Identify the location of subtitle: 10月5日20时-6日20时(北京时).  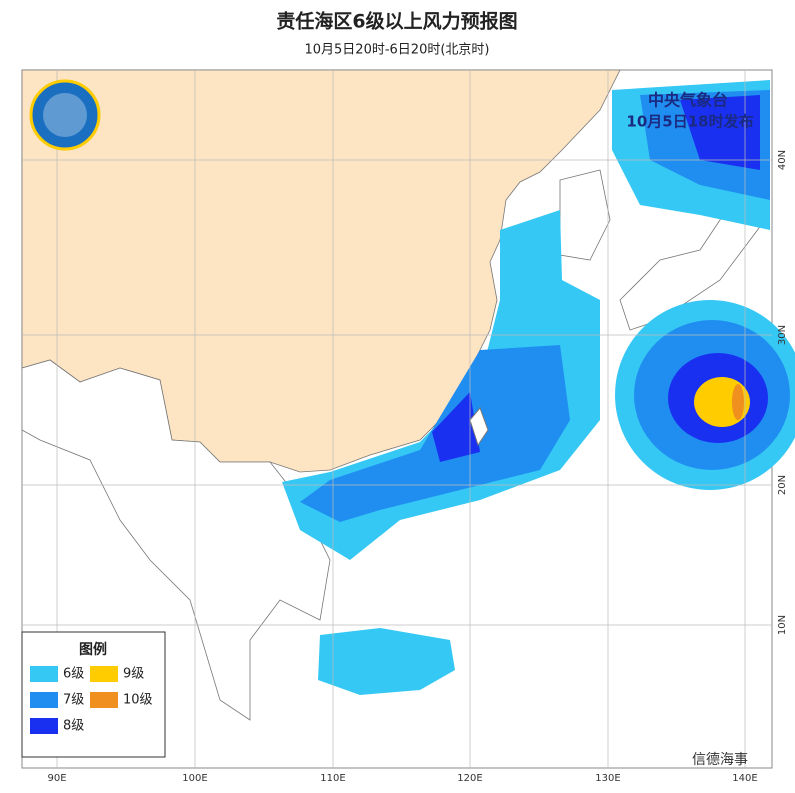
(396, 50).